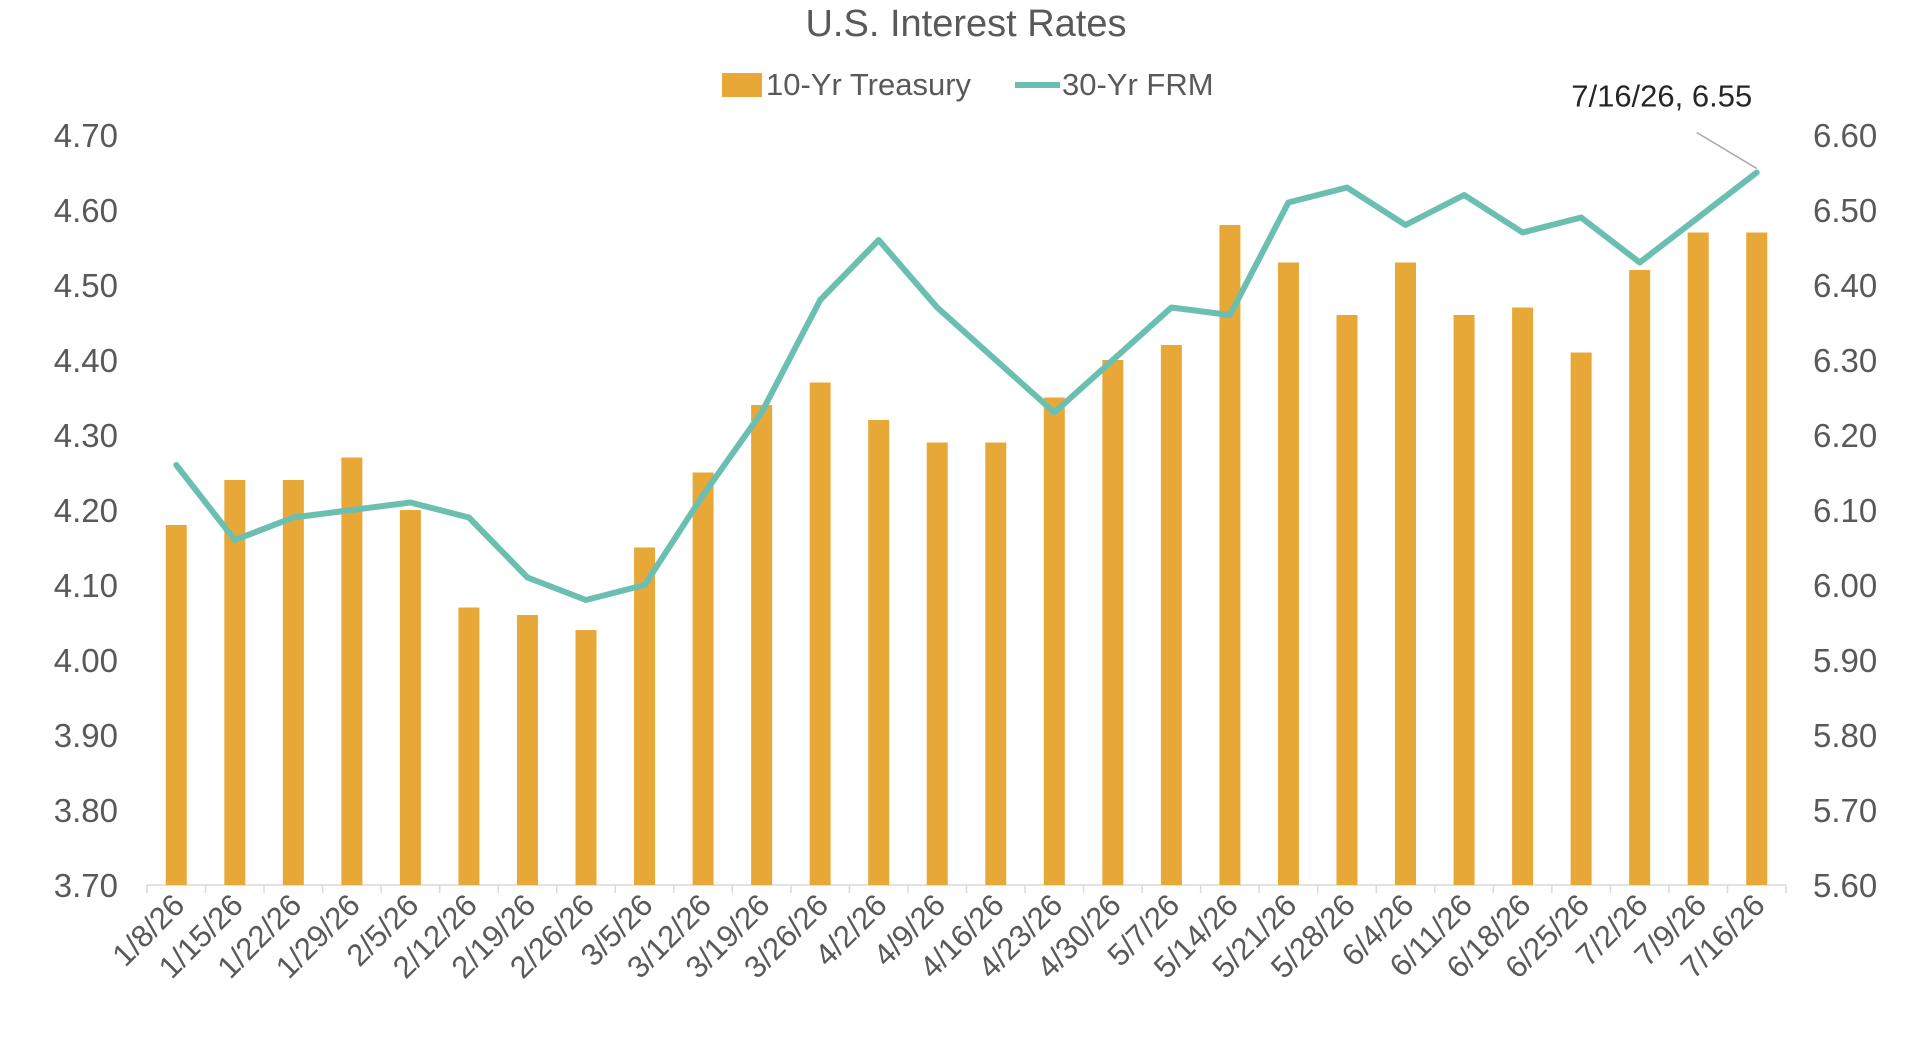 Image resolution: width=1920 pixels, height=1047 pixels. I want to click on y-right-tick-label: 5.60, so click(1845, 885).